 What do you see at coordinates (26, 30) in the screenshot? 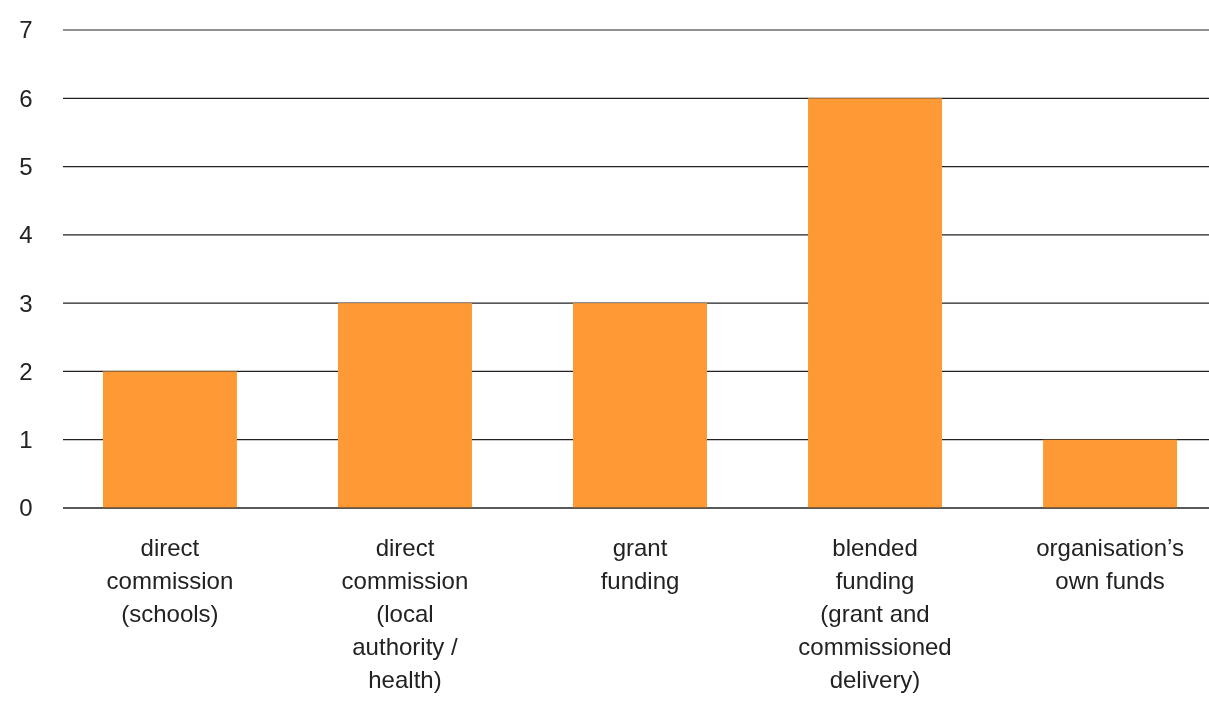
I see `y-tick-label: 7` at bounding box center [26, 30].